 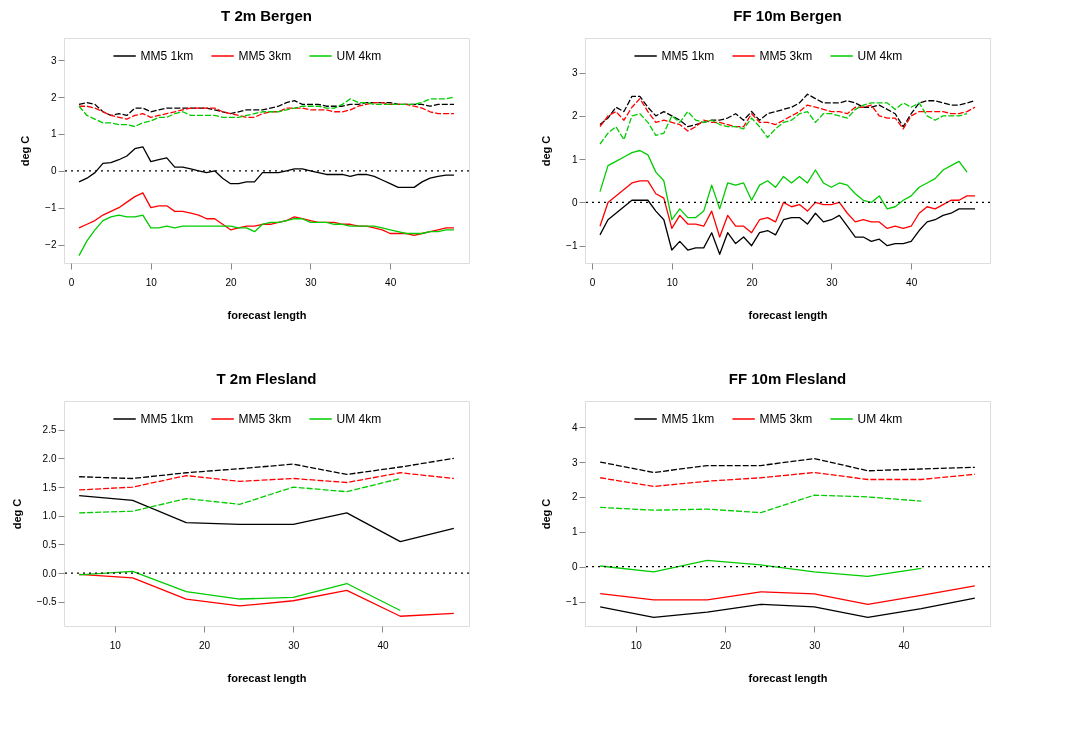 I want to click on chart-title: FF 10m Bergen, so click(x=787, y=15).